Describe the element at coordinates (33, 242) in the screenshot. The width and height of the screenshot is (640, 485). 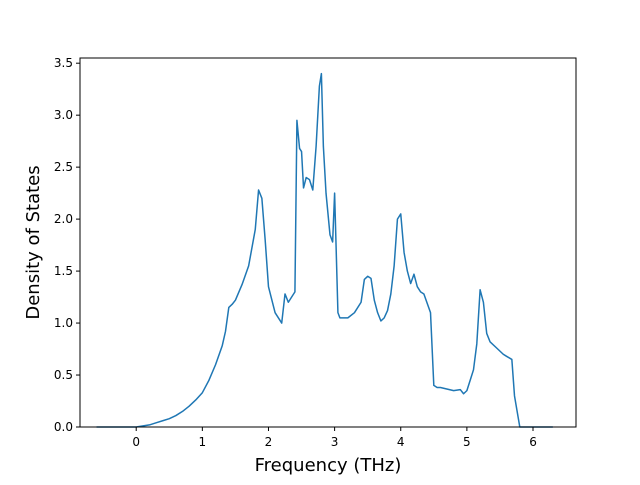
I see `y-axis-label: Density of States` at that location.